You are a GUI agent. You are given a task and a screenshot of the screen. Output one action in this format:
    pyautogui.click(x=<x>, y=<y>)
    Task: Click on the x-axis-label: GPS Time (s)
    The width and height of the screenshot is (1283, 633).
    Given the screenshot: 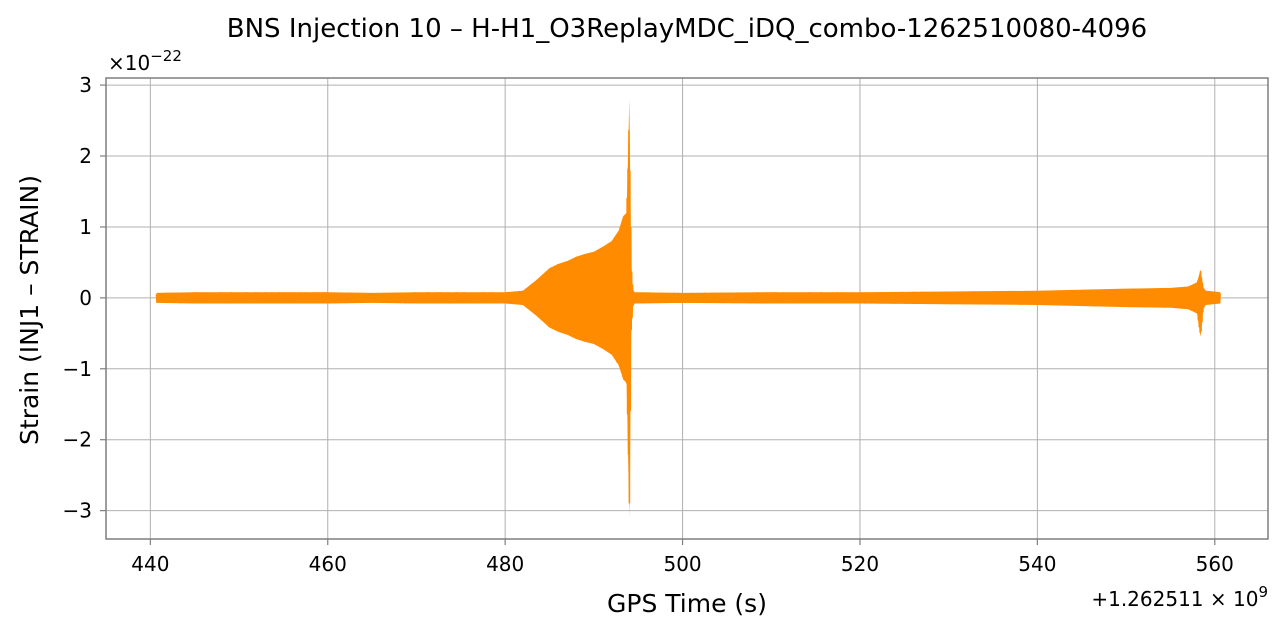 What is the action you would take?
    pyautogui.click(x=687, y=603)
    